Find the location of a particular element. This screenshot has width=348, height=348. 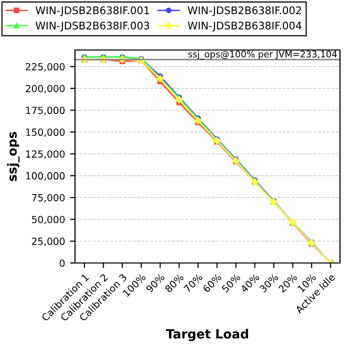

legend-label: WIN-JDSB2B638IF.002 is located at coordinates (244, 11).